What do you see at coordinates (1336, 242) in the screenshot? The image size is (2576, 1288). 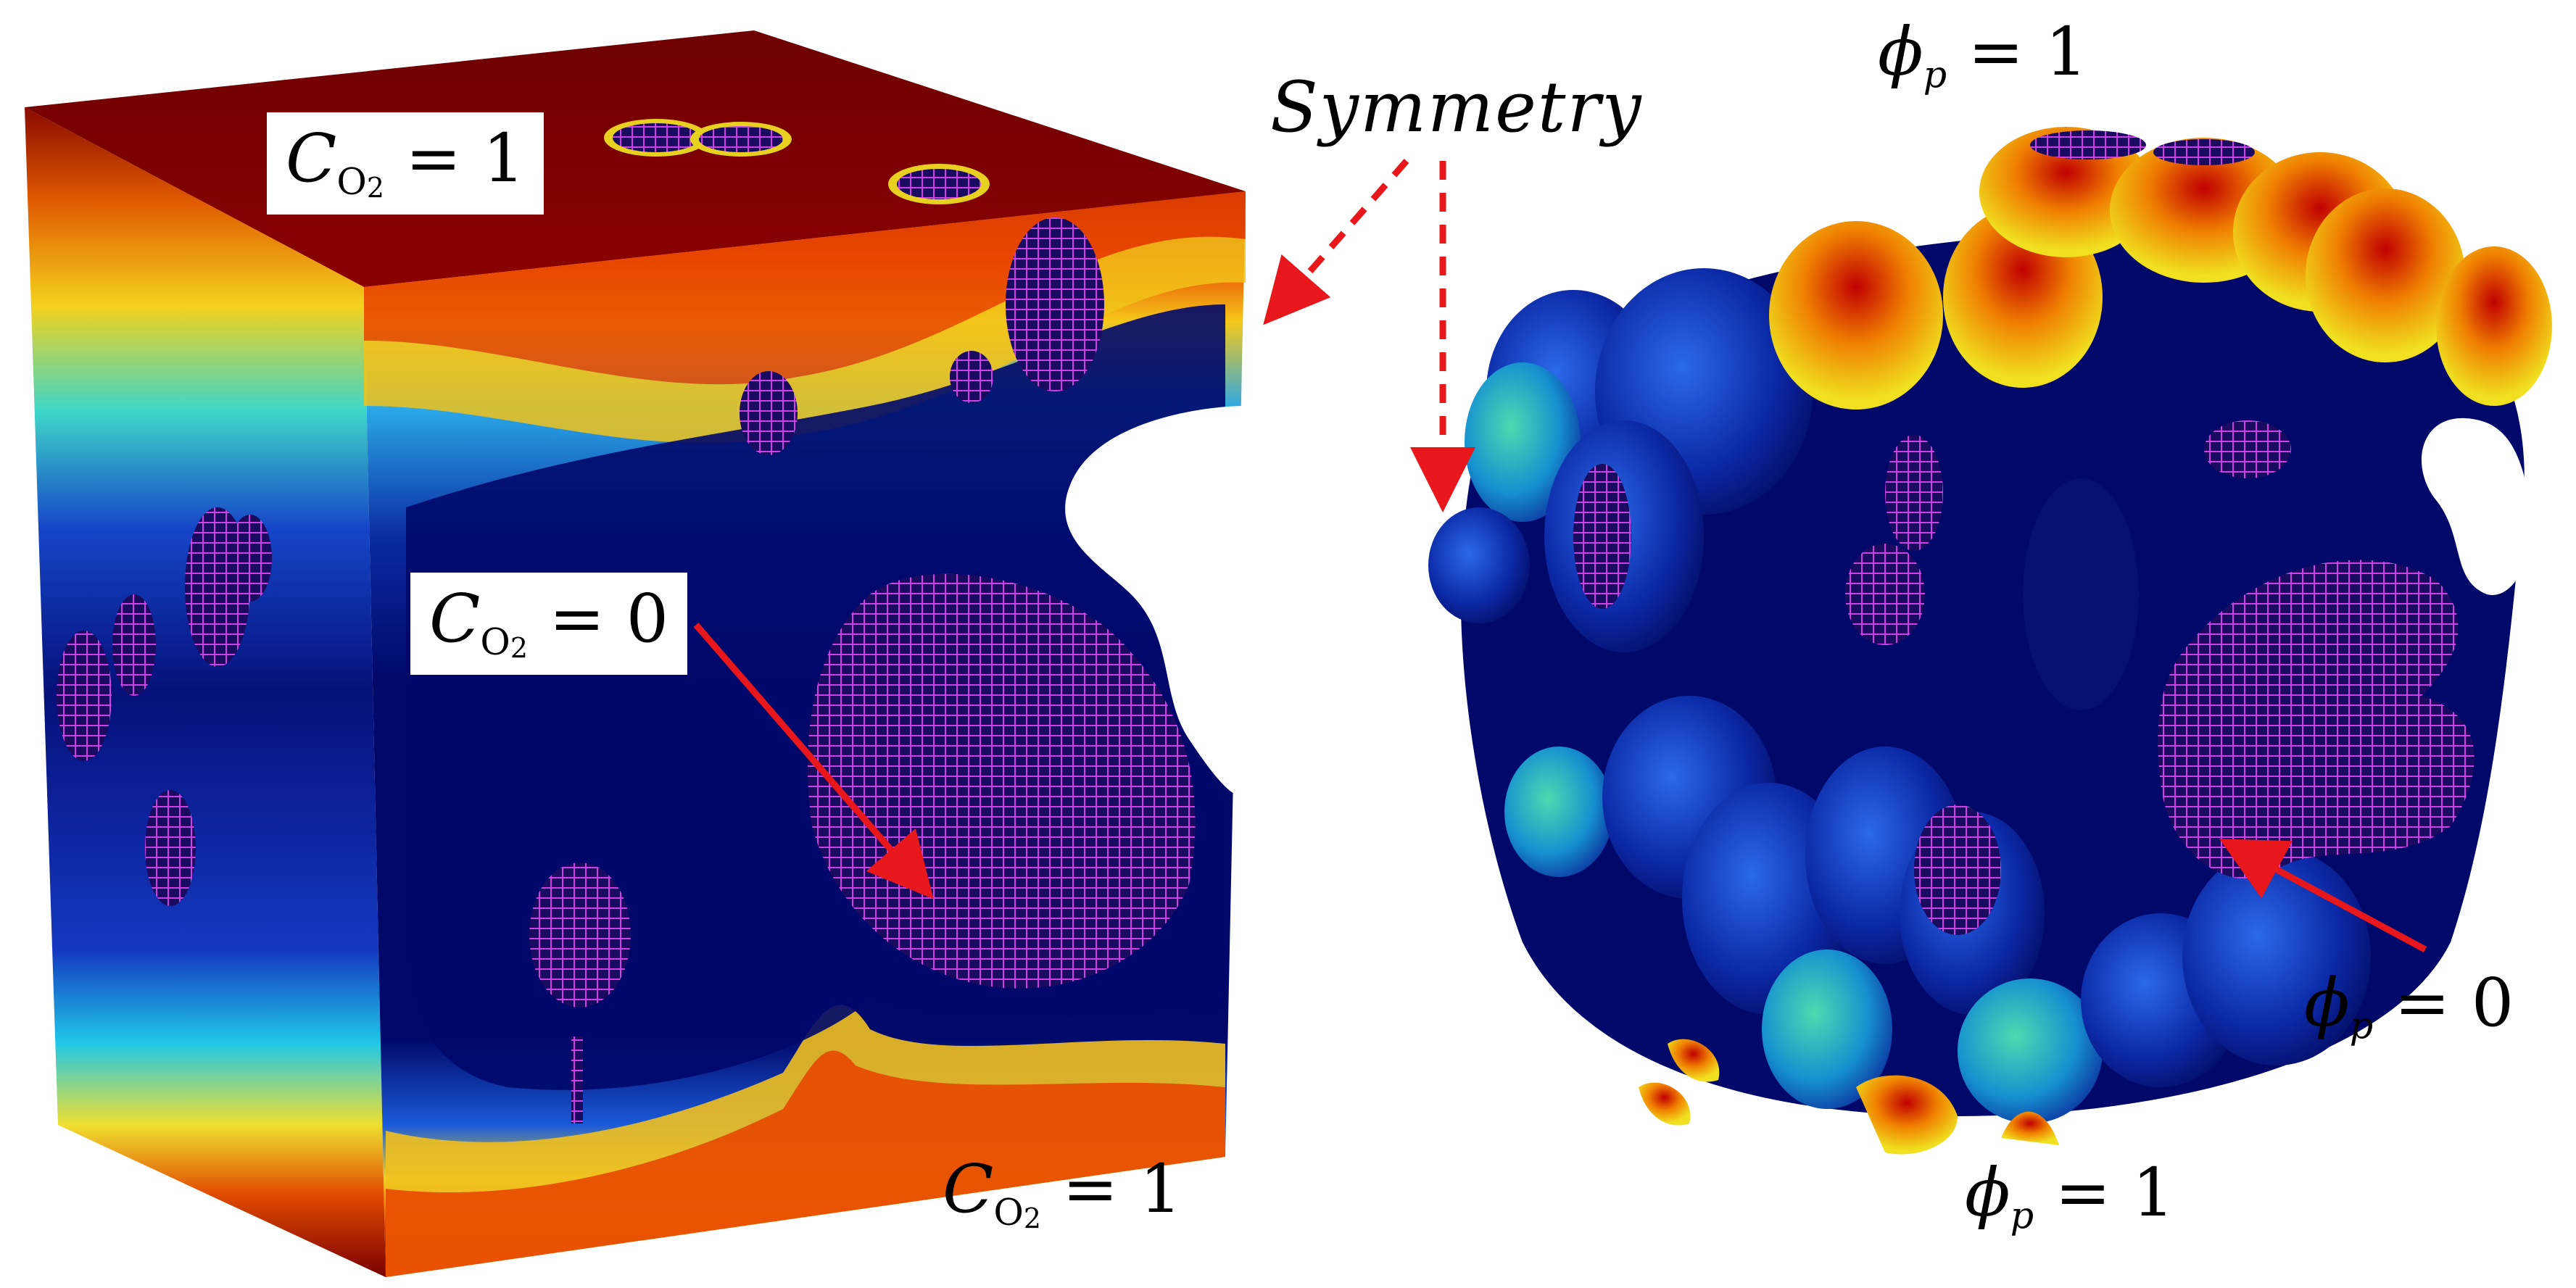 I see `symmetry-arrow-left` at bounding box center [1336, 242].